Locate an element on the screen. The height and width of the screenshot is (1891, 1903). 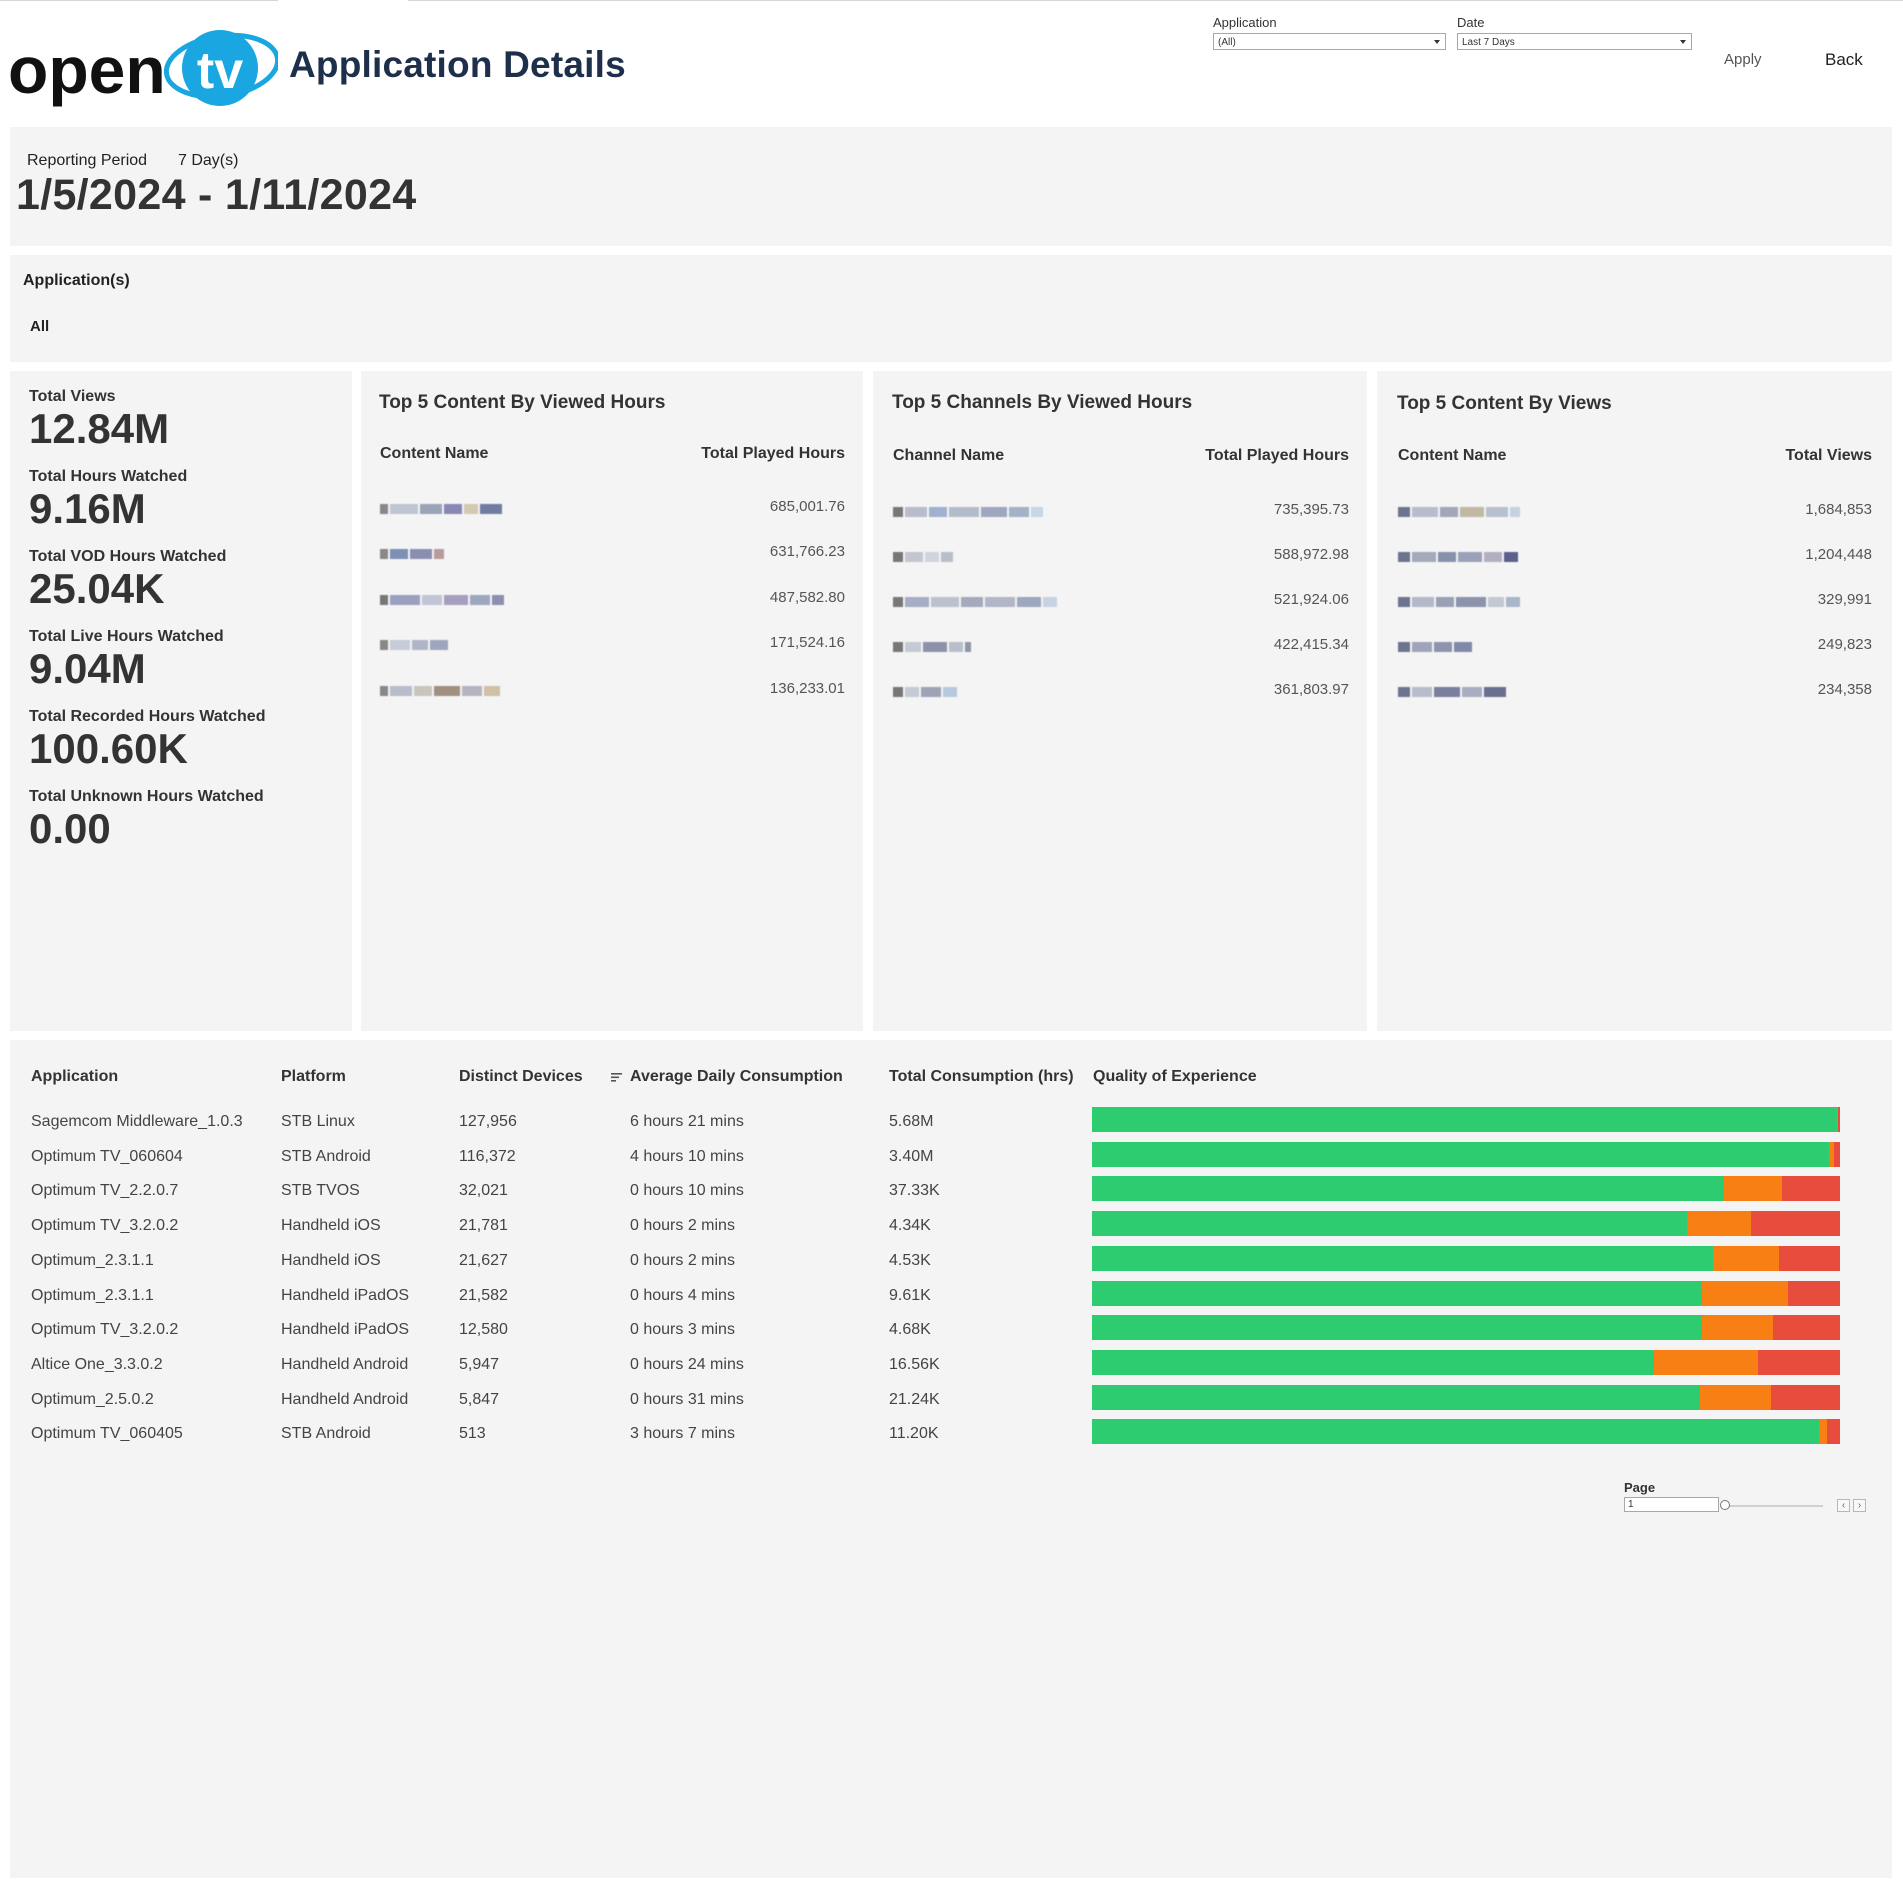
column-header-application: Application is located at coordinates (75, 1076).